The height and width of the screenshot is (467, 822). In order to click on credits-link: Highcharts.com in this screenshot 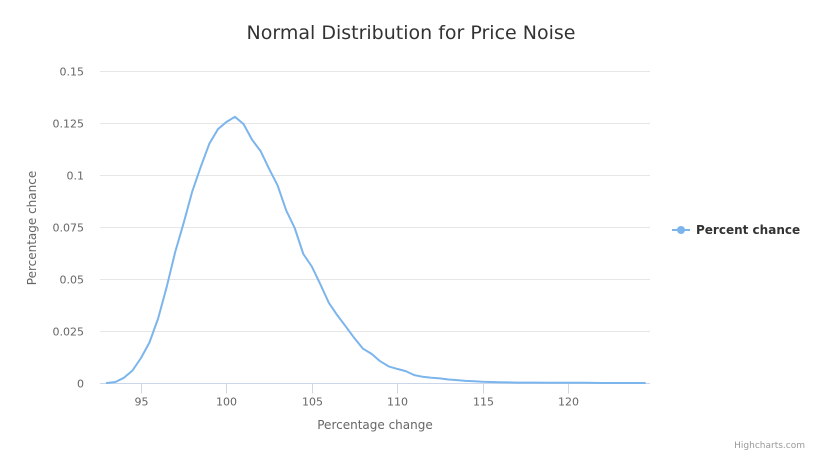, I will do `click(769, 446)`.